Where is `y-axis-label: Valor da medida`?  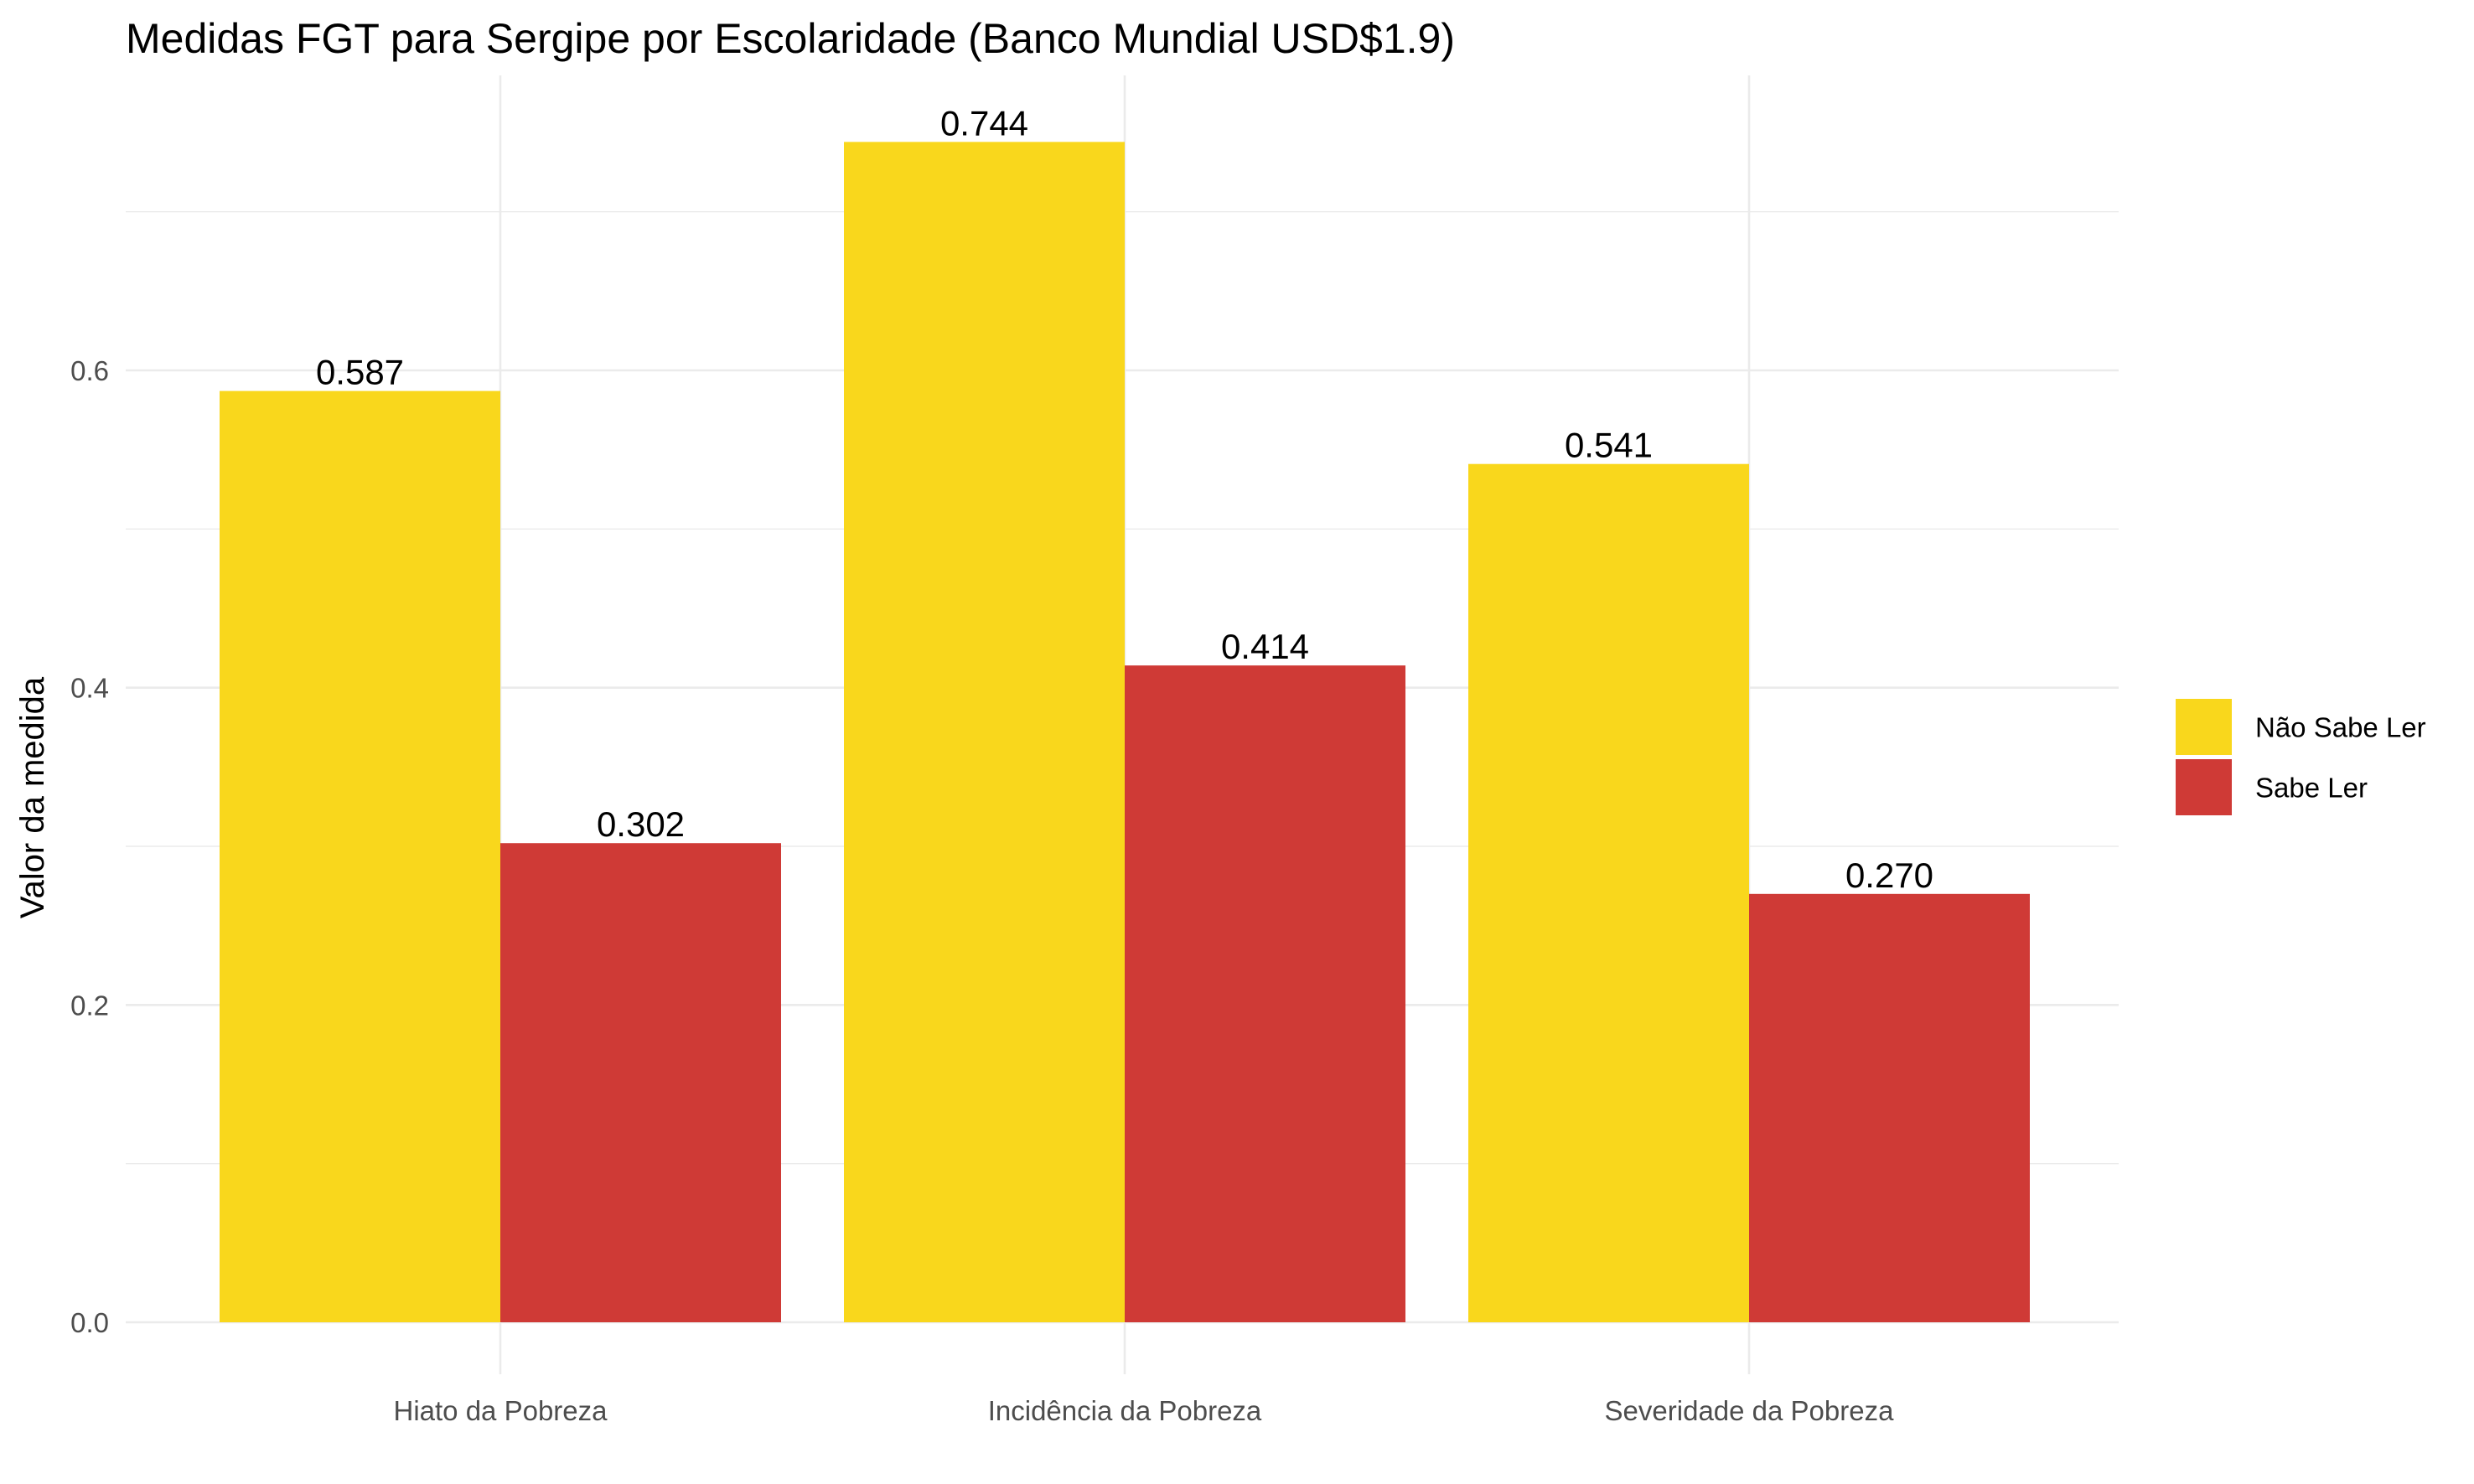
y-axis-label: Valor da medida is located at coordinates (32, 797).